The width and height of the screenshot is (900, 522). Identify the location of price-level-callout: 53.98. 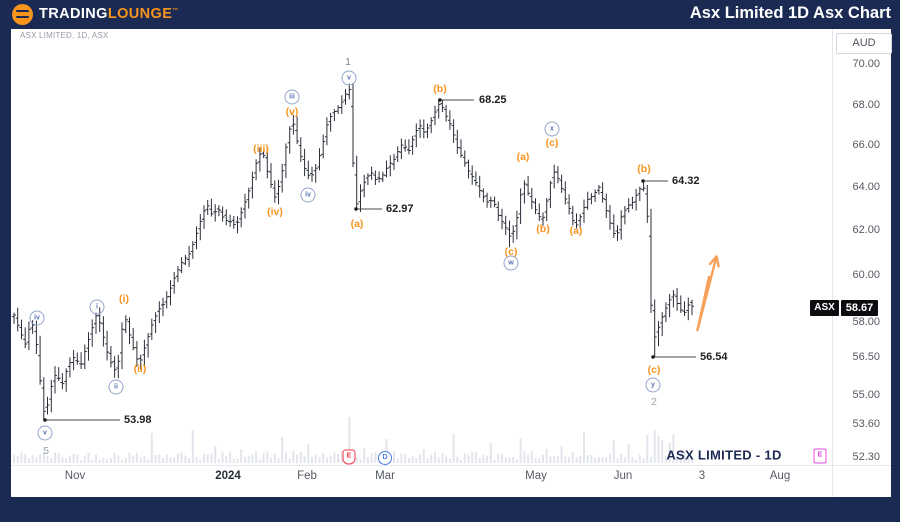
(138, 420).